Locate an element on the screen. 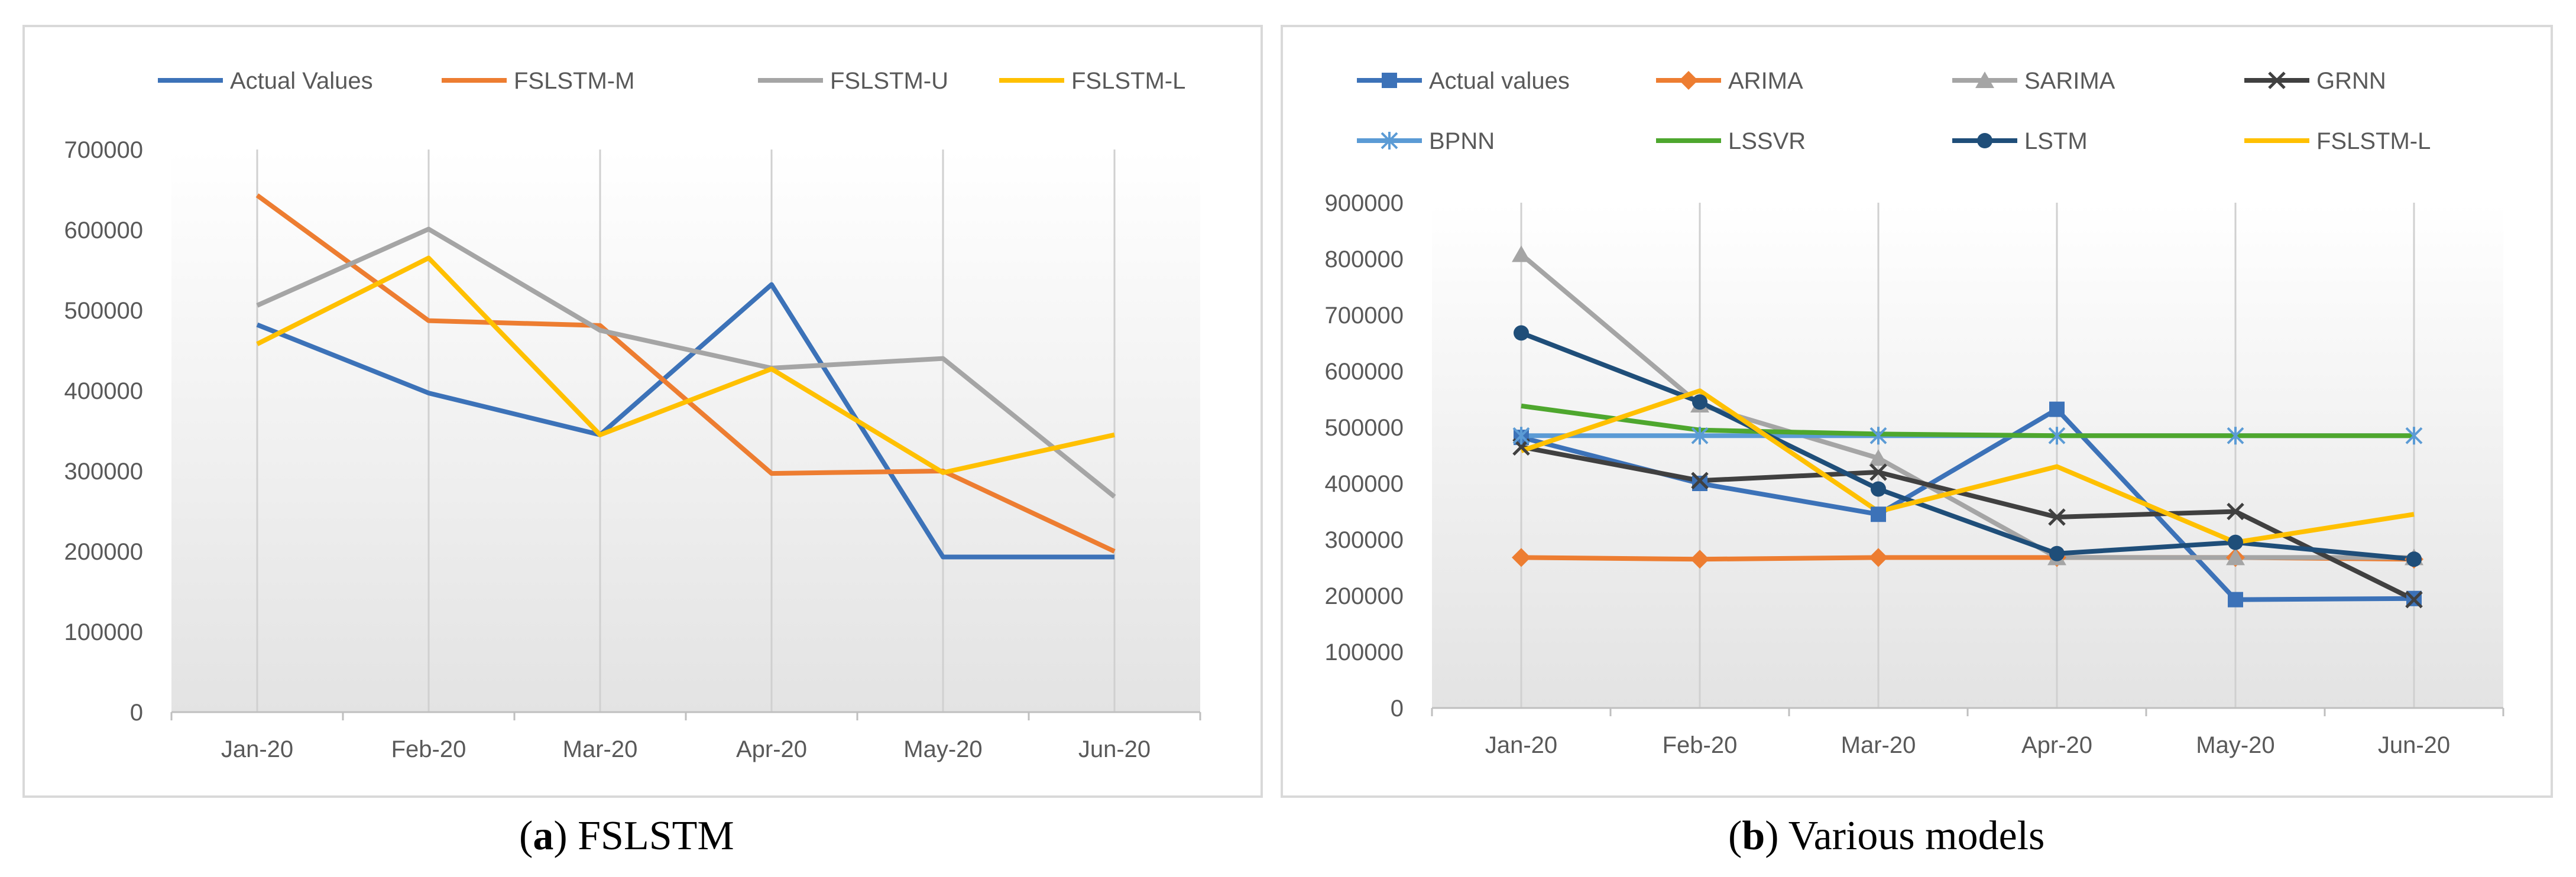 This screenshot has width=2576, height=877. caption-a-letter: a is located at coordinates (543, 836).